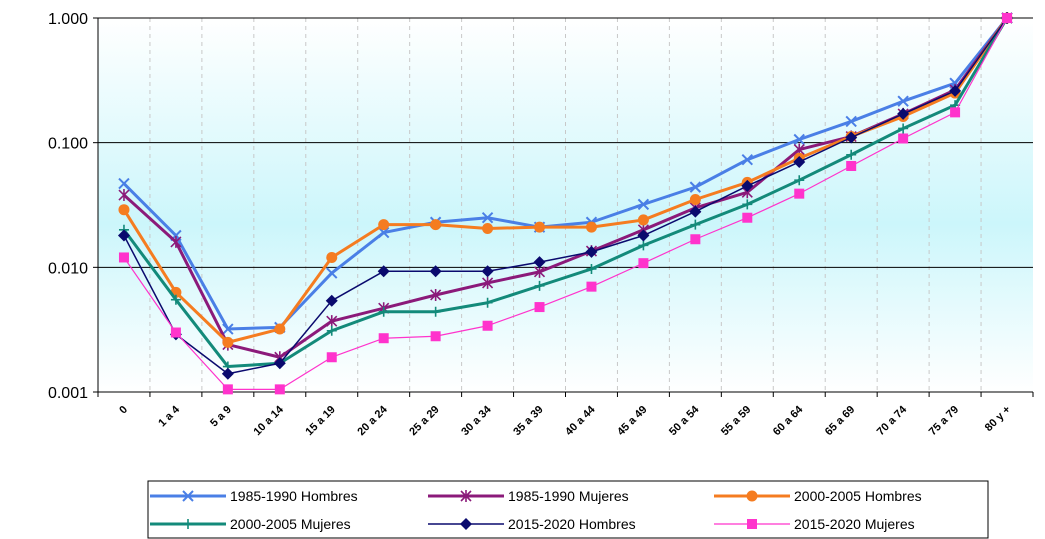  I want to click on x-tick-label: 45 a 49, so click(632, 421).